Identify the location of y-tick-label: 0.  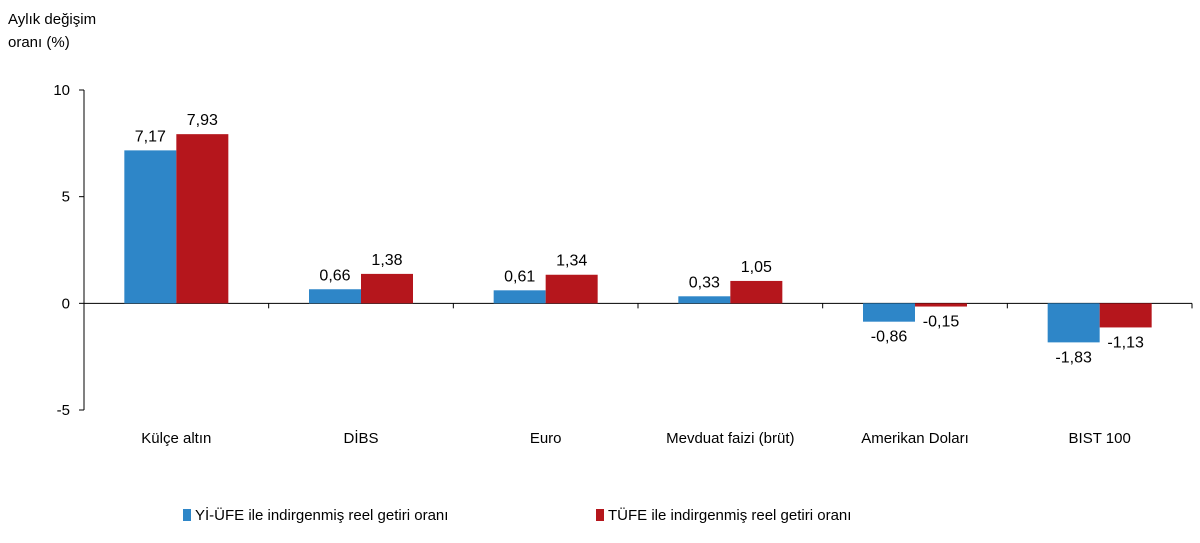
(66, 303).